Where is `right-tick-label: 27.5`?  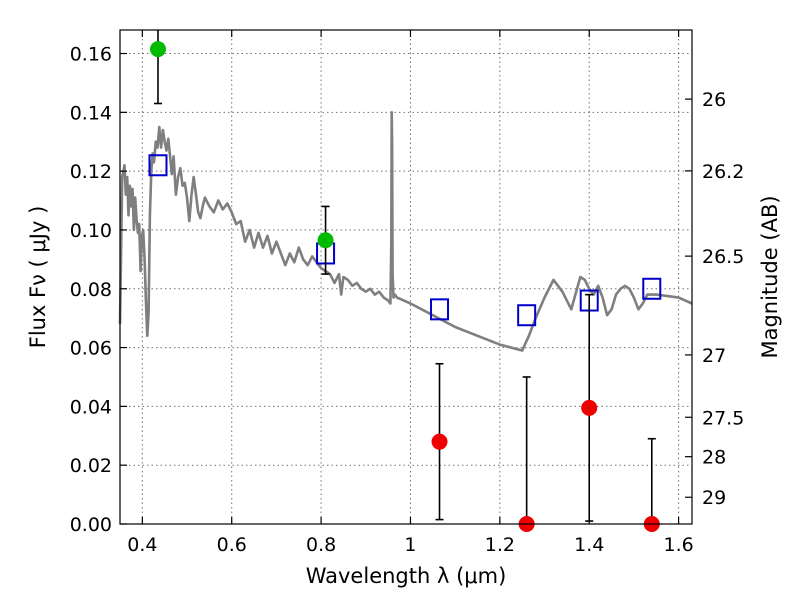 right-tick-label: 27.5 is located at coordinates (723, 418).